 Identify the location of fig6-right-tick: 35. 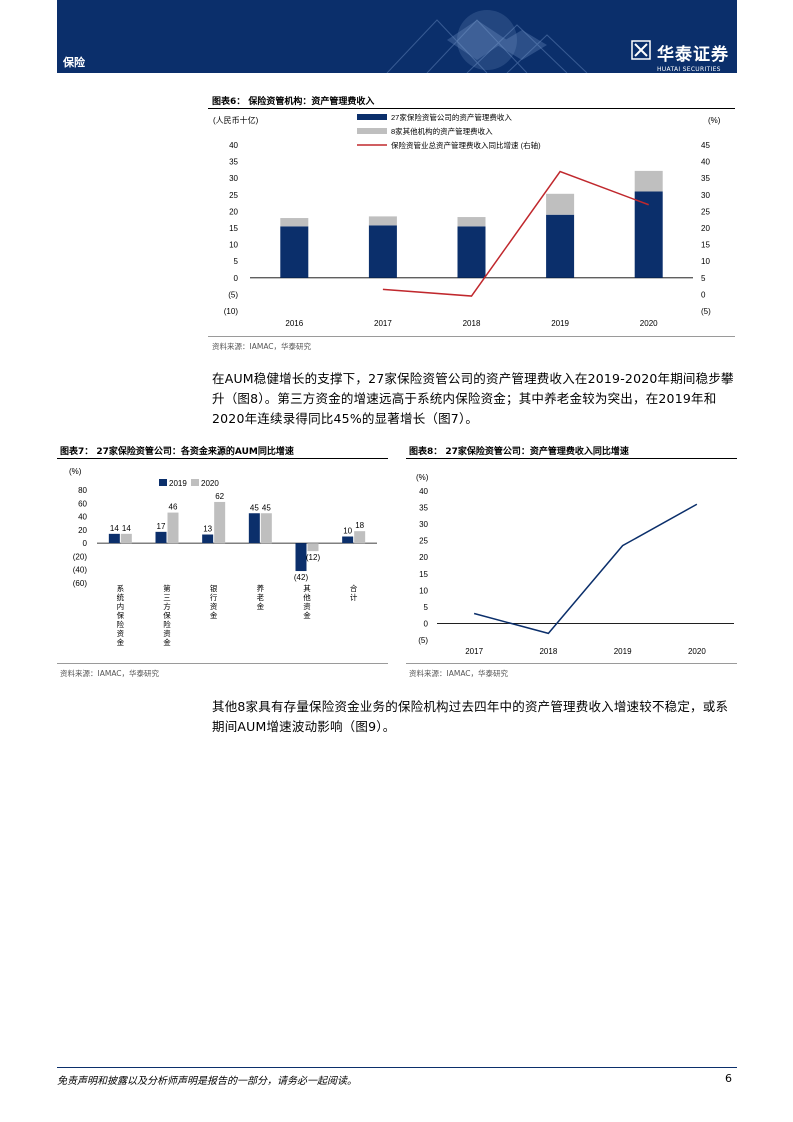
(705, 178).